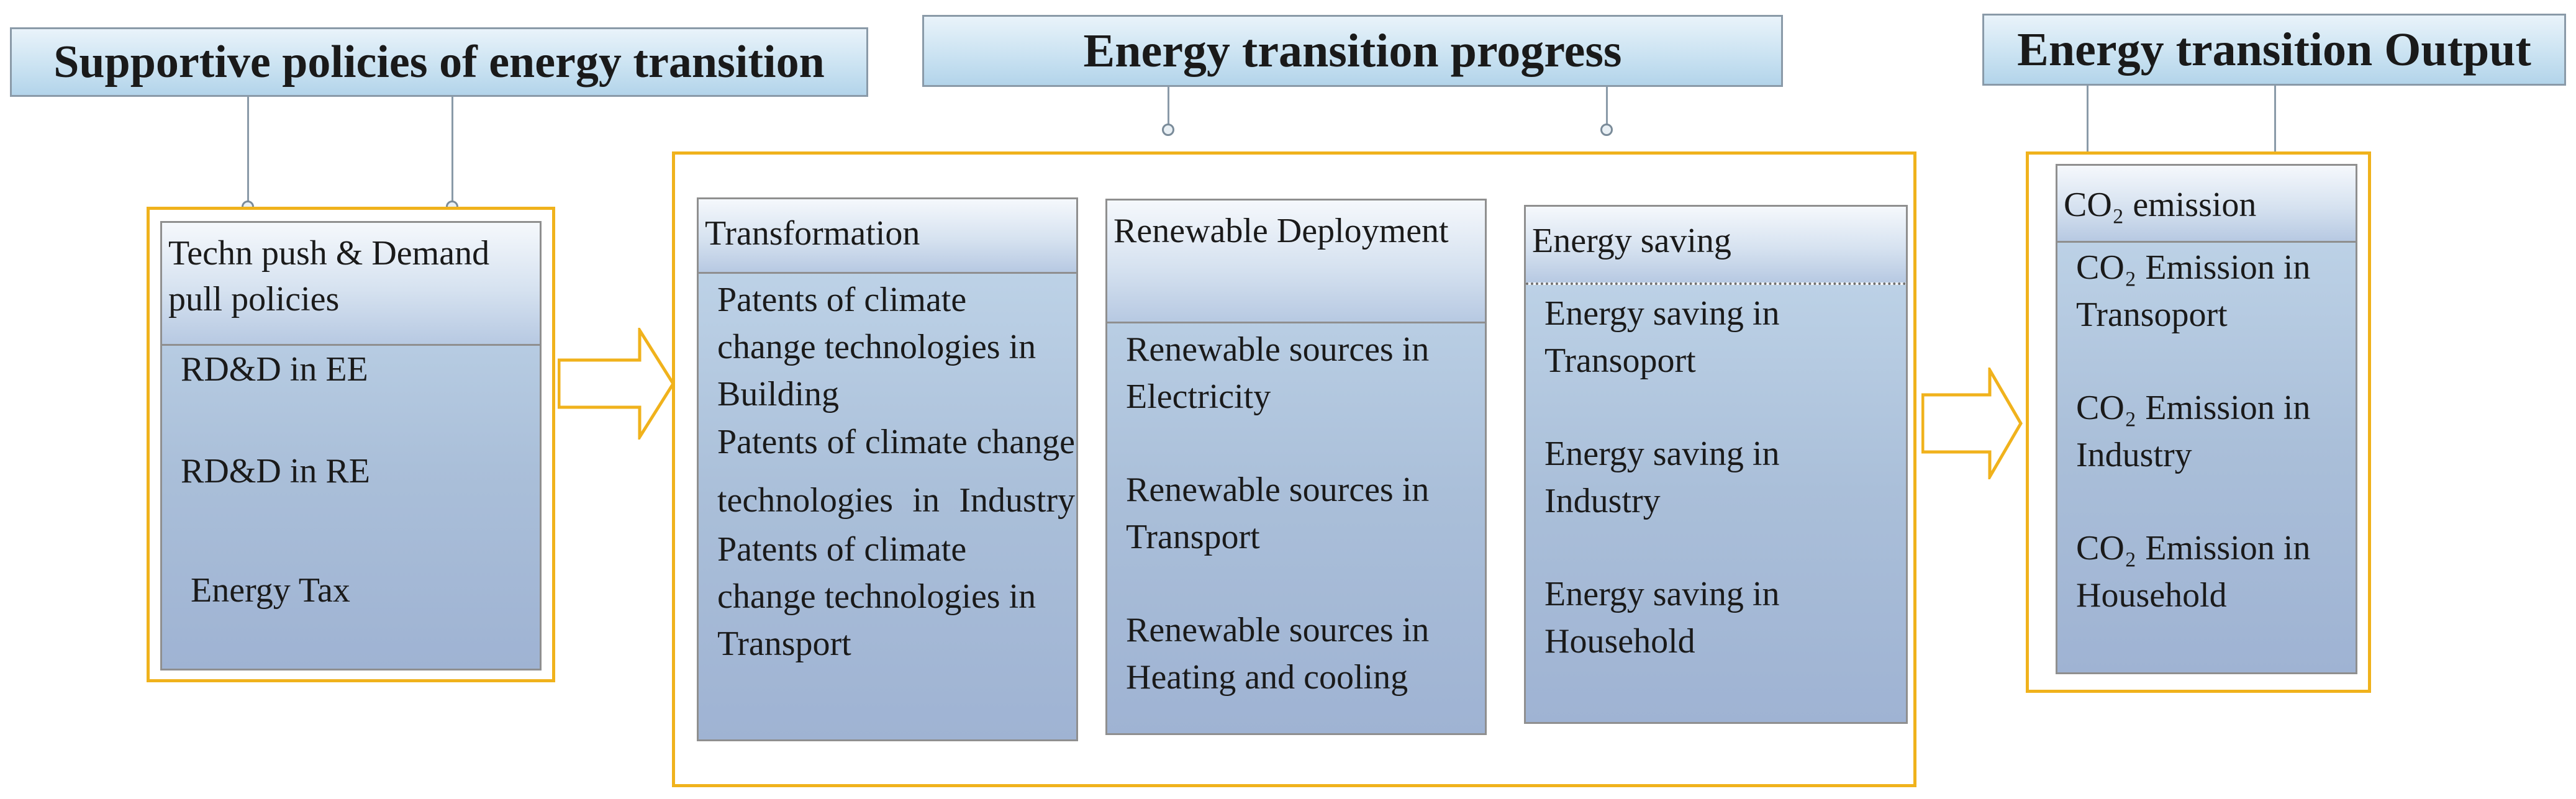  What do you see at coordinates (248, 151) in the screenshot?
I see `policies-connector-left` at bounding box center [248, 151].